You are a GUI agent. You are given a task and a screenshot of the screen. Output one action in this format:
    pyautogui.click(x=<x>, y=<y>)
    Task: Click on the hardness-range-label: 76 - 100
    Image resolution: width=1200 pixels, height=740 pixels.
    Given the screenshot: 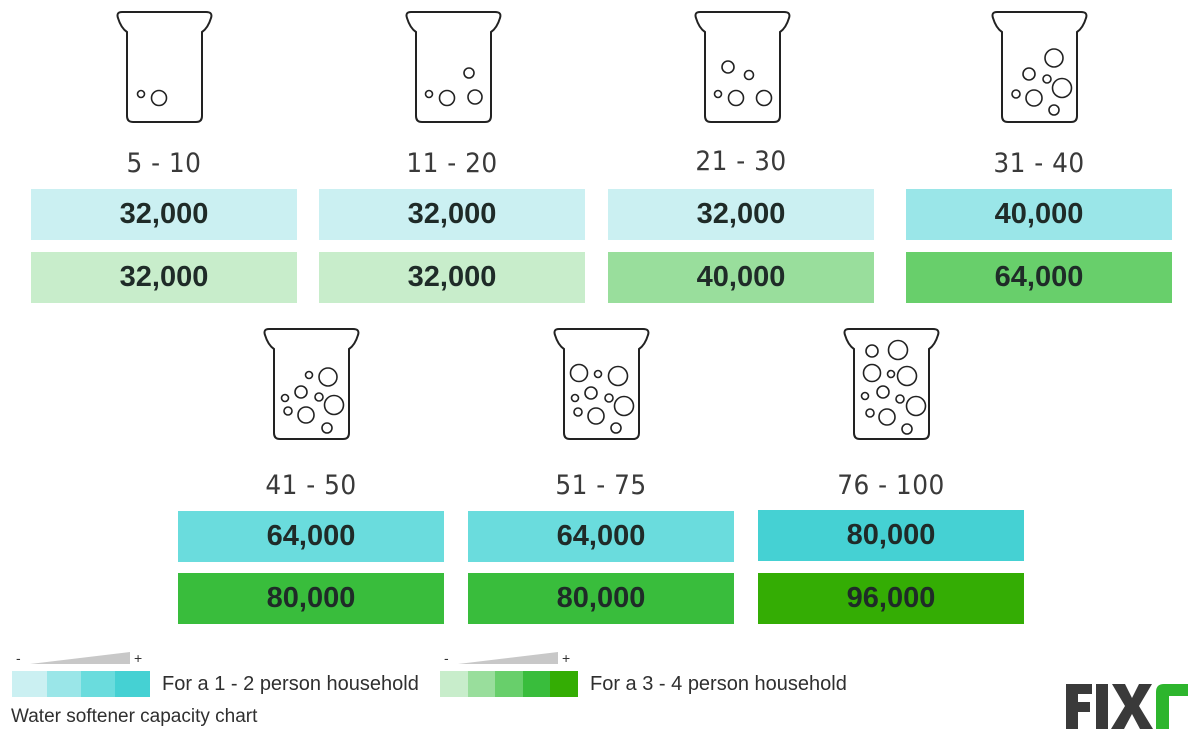 What is the action you would take?
    pyautogui.click(x=891, y=485)
    